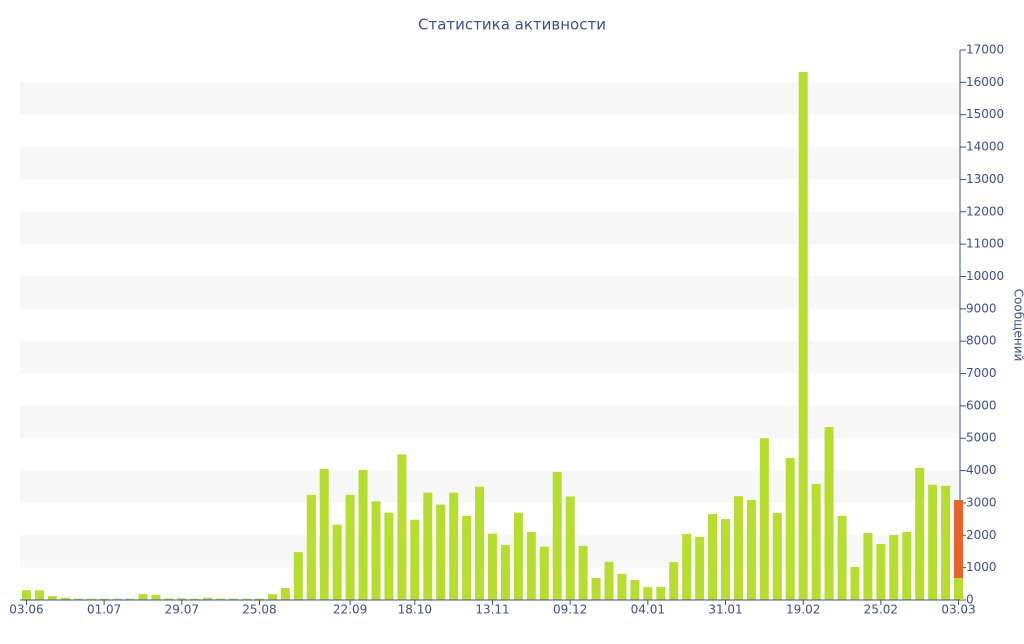 This screenshot has width=1024, height=644. Describe the element at coordinates (492, 610) in the screenshot. I see `x-tick-label: 13.11` at that location.